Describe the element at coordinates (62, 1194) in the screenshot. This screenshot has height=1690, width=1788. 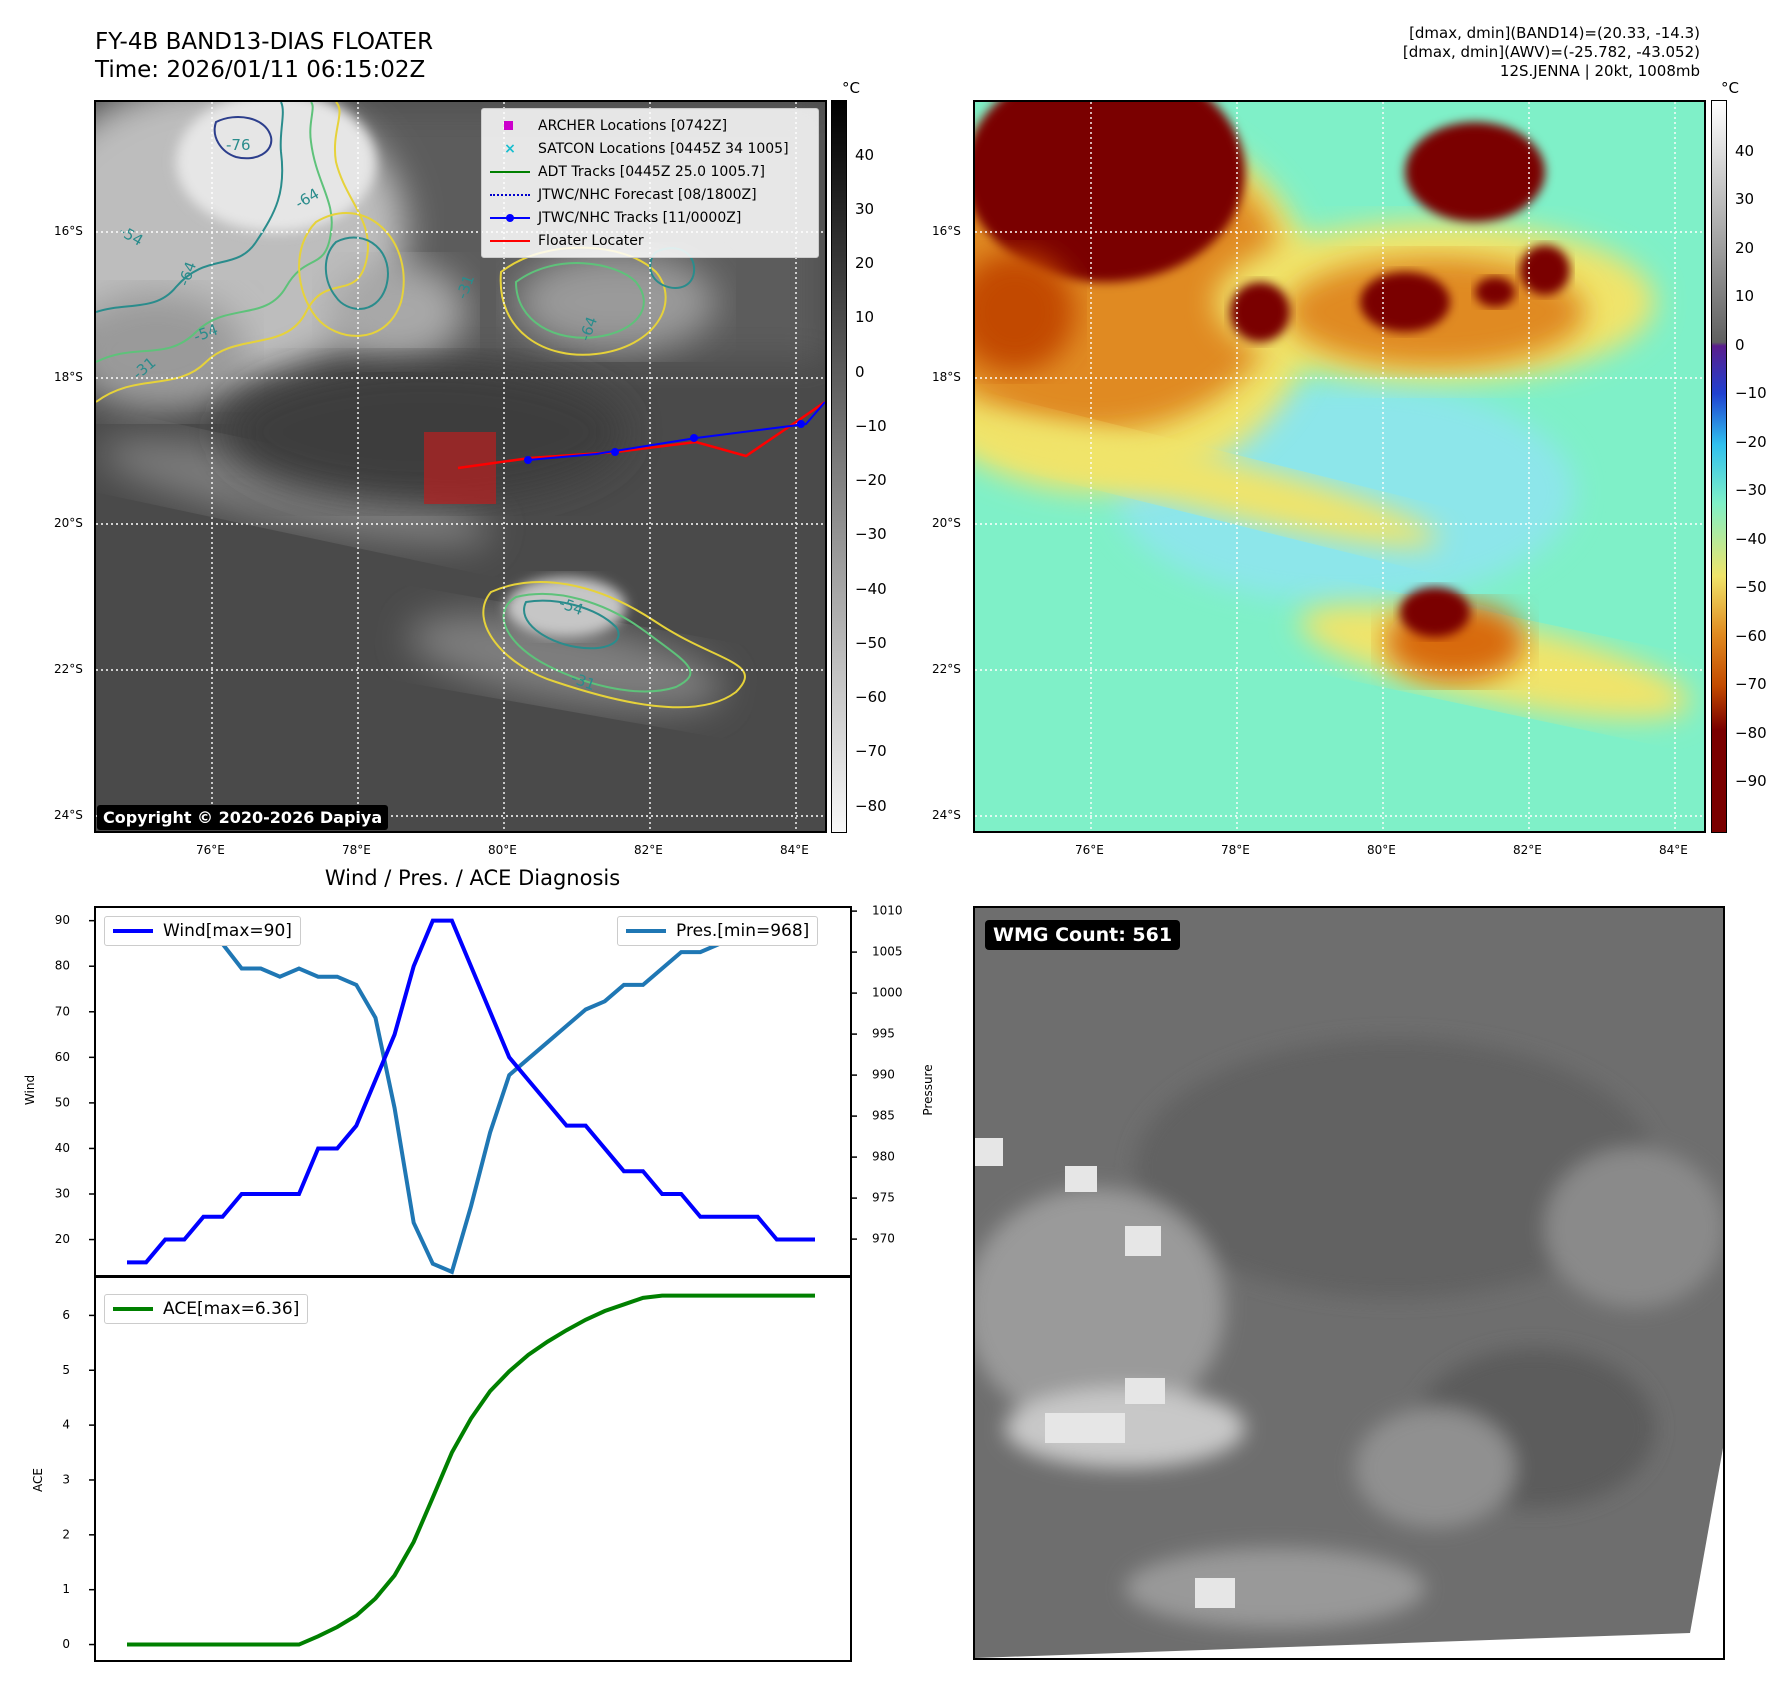
I see `wind-ytick-label: 30` at that location.